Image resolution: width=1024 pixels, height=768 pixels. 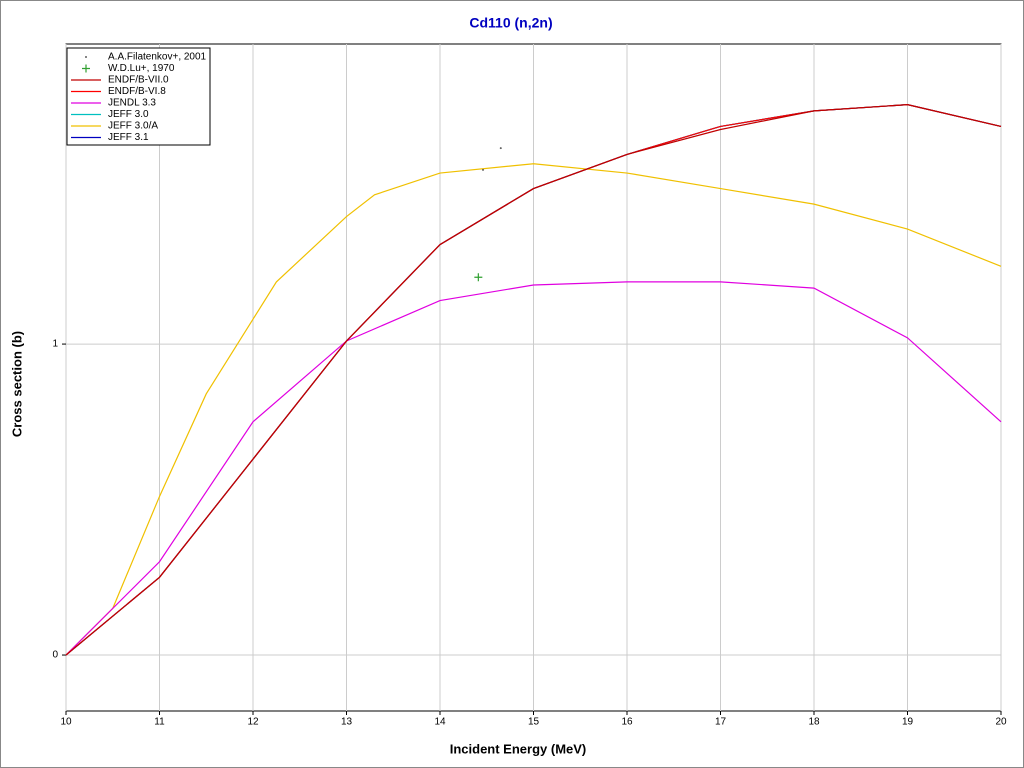 What do you see at coordinates (721, 722) in the screenshot?
I see `x-tick-label: 17` at bounding box center [721, 722].